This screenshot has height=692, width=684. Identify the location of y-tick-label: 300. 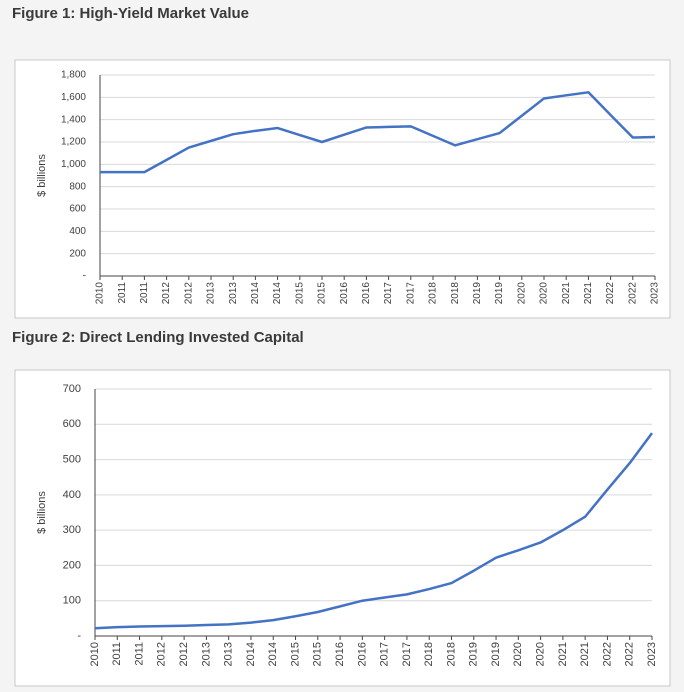
(72, 530).